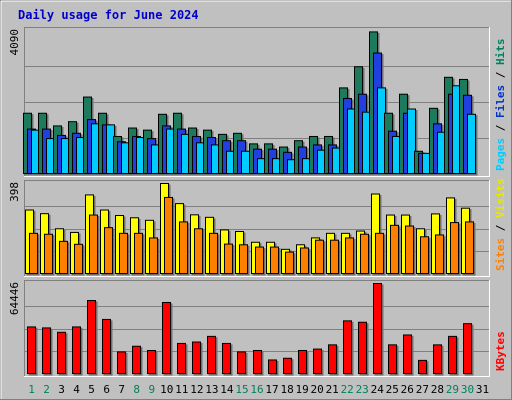 This screenshot has height=400, width=512. Describe the element at coordinates (392, 389) in the screenshot. I see `day-label-25: 25` at that location.